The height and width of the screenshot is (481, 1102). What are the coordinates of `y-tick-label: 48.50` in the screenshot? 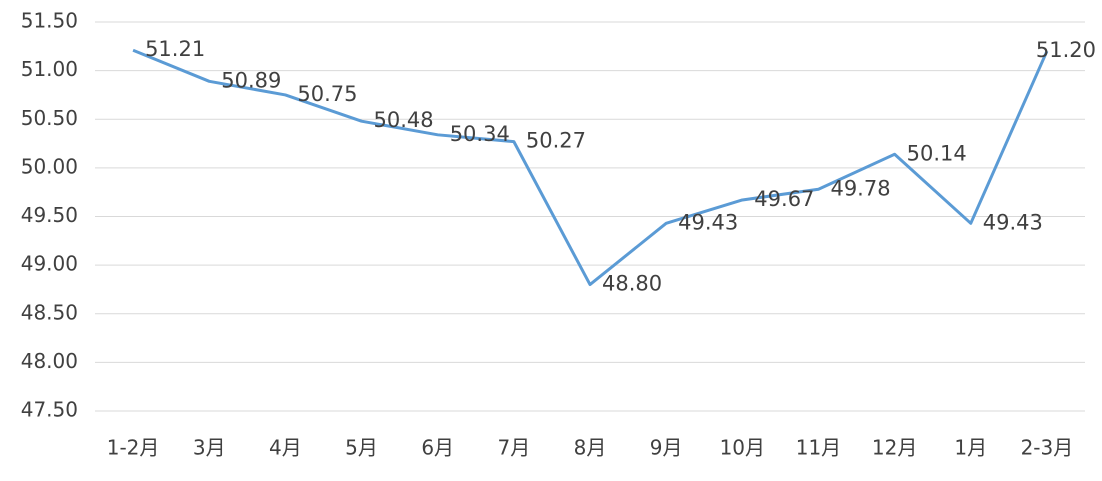 It's located at (49, 312).